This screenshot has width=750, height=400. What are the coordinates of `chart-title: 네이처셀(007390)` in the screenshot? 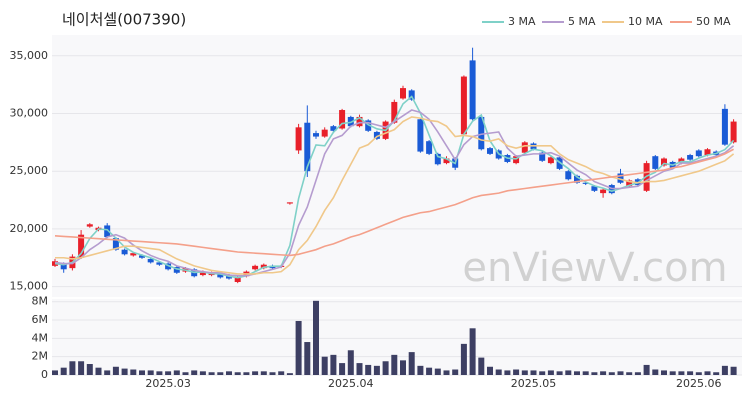 It's located at (124, 20).